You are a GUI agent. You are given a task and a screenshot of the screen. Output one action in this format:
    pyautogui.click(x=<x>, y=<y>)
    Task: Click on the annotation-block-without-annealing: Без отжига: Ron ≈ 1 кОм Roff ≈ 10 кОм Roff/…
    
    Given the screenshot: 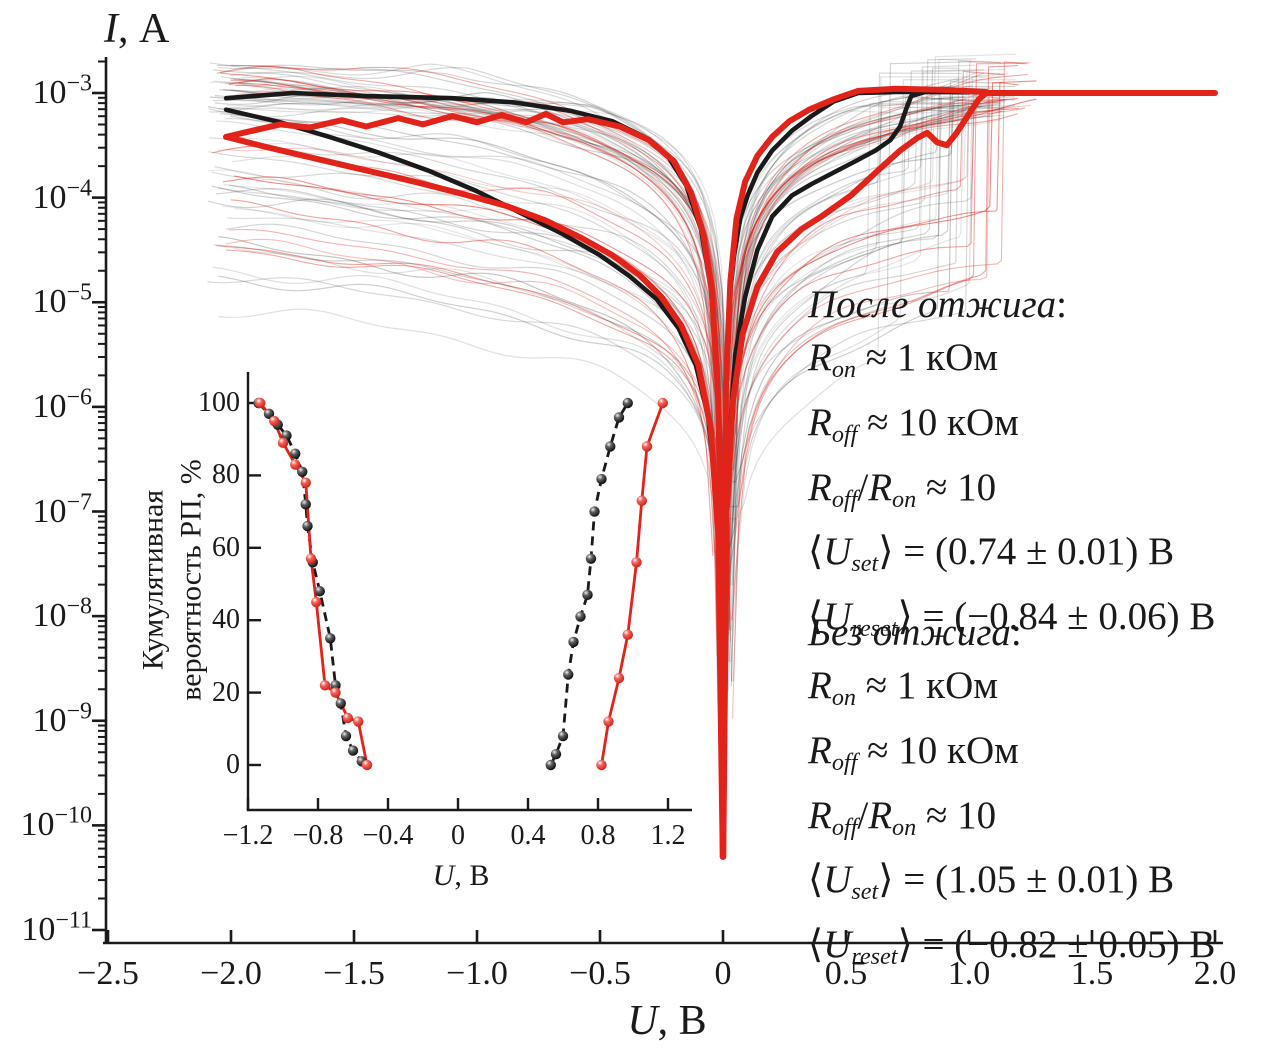 What is the action you would take?
    pyautogui.click(x=1011, y=794)
    